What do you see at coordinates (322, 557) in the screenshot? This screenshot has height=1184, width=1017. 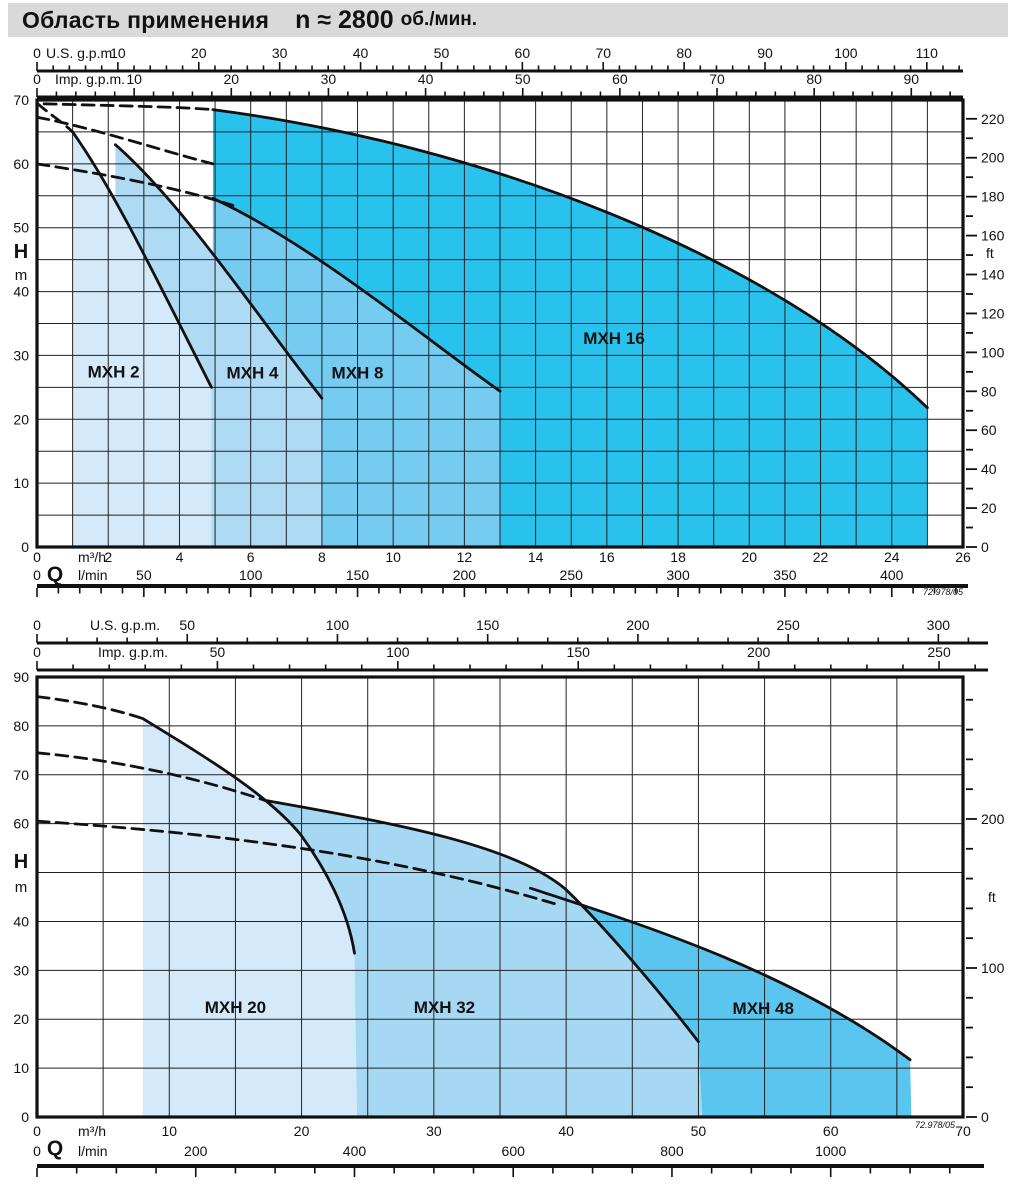 I see `q-tick-label: 8` at bounding box center [322, 557].